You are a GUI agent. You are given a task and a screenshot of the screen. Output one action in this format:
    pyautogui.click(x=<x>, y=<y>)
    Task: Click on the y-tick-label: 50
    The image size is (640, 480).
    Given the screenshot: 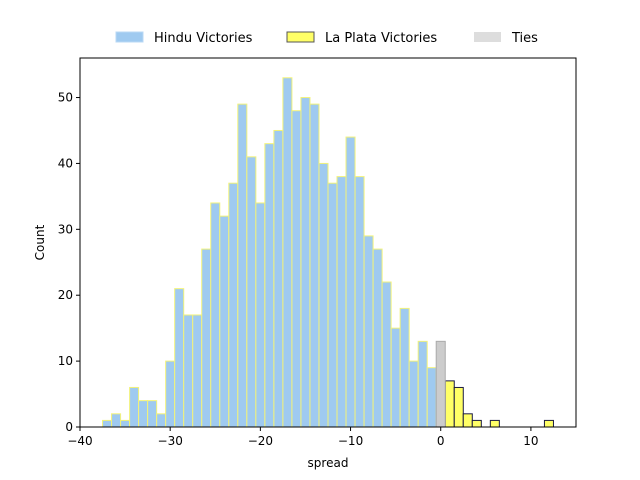 What is the action you would take?
    pyautogui.click(x=65, y=98)
    